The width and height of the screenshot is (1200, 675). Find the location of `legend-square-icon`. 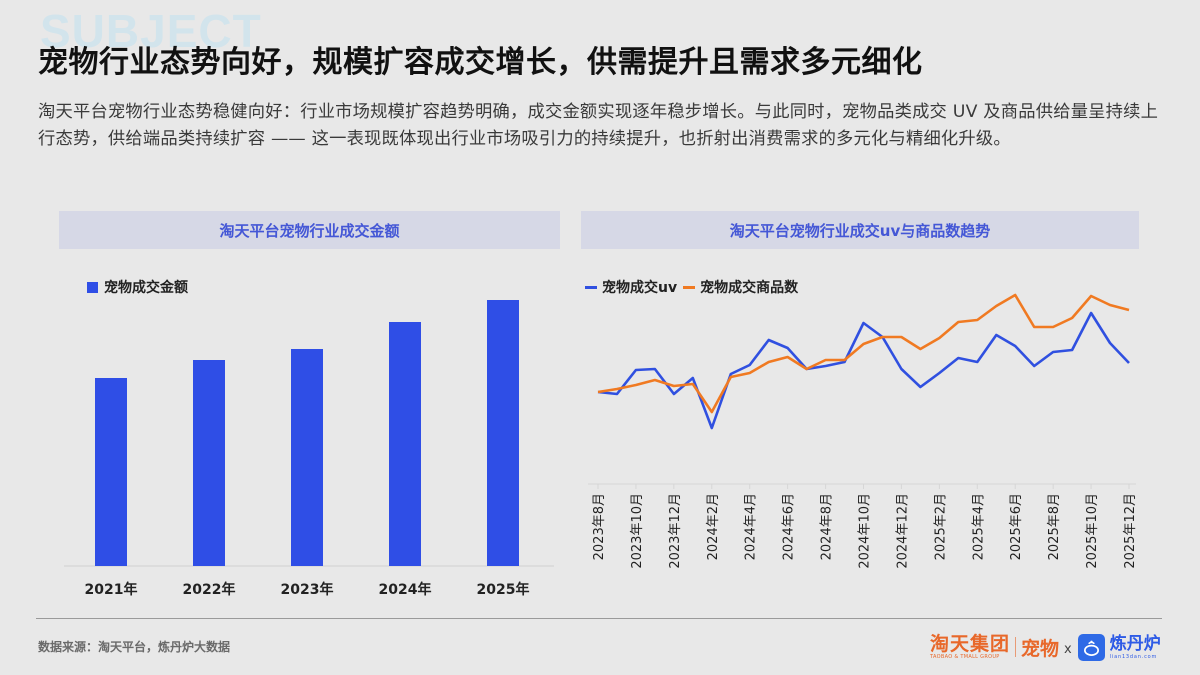

legend-square-icon is located at coordinates (92, 287).